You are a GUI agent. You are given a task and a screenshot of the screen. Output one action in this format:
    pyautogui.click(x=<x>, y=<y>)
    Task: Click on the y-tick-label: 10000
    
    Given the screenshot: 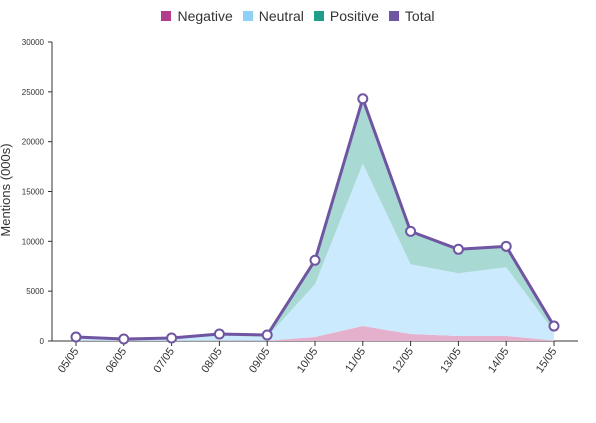 What is the action you would take?
    pyautogui.click(x=33, y=241)
    